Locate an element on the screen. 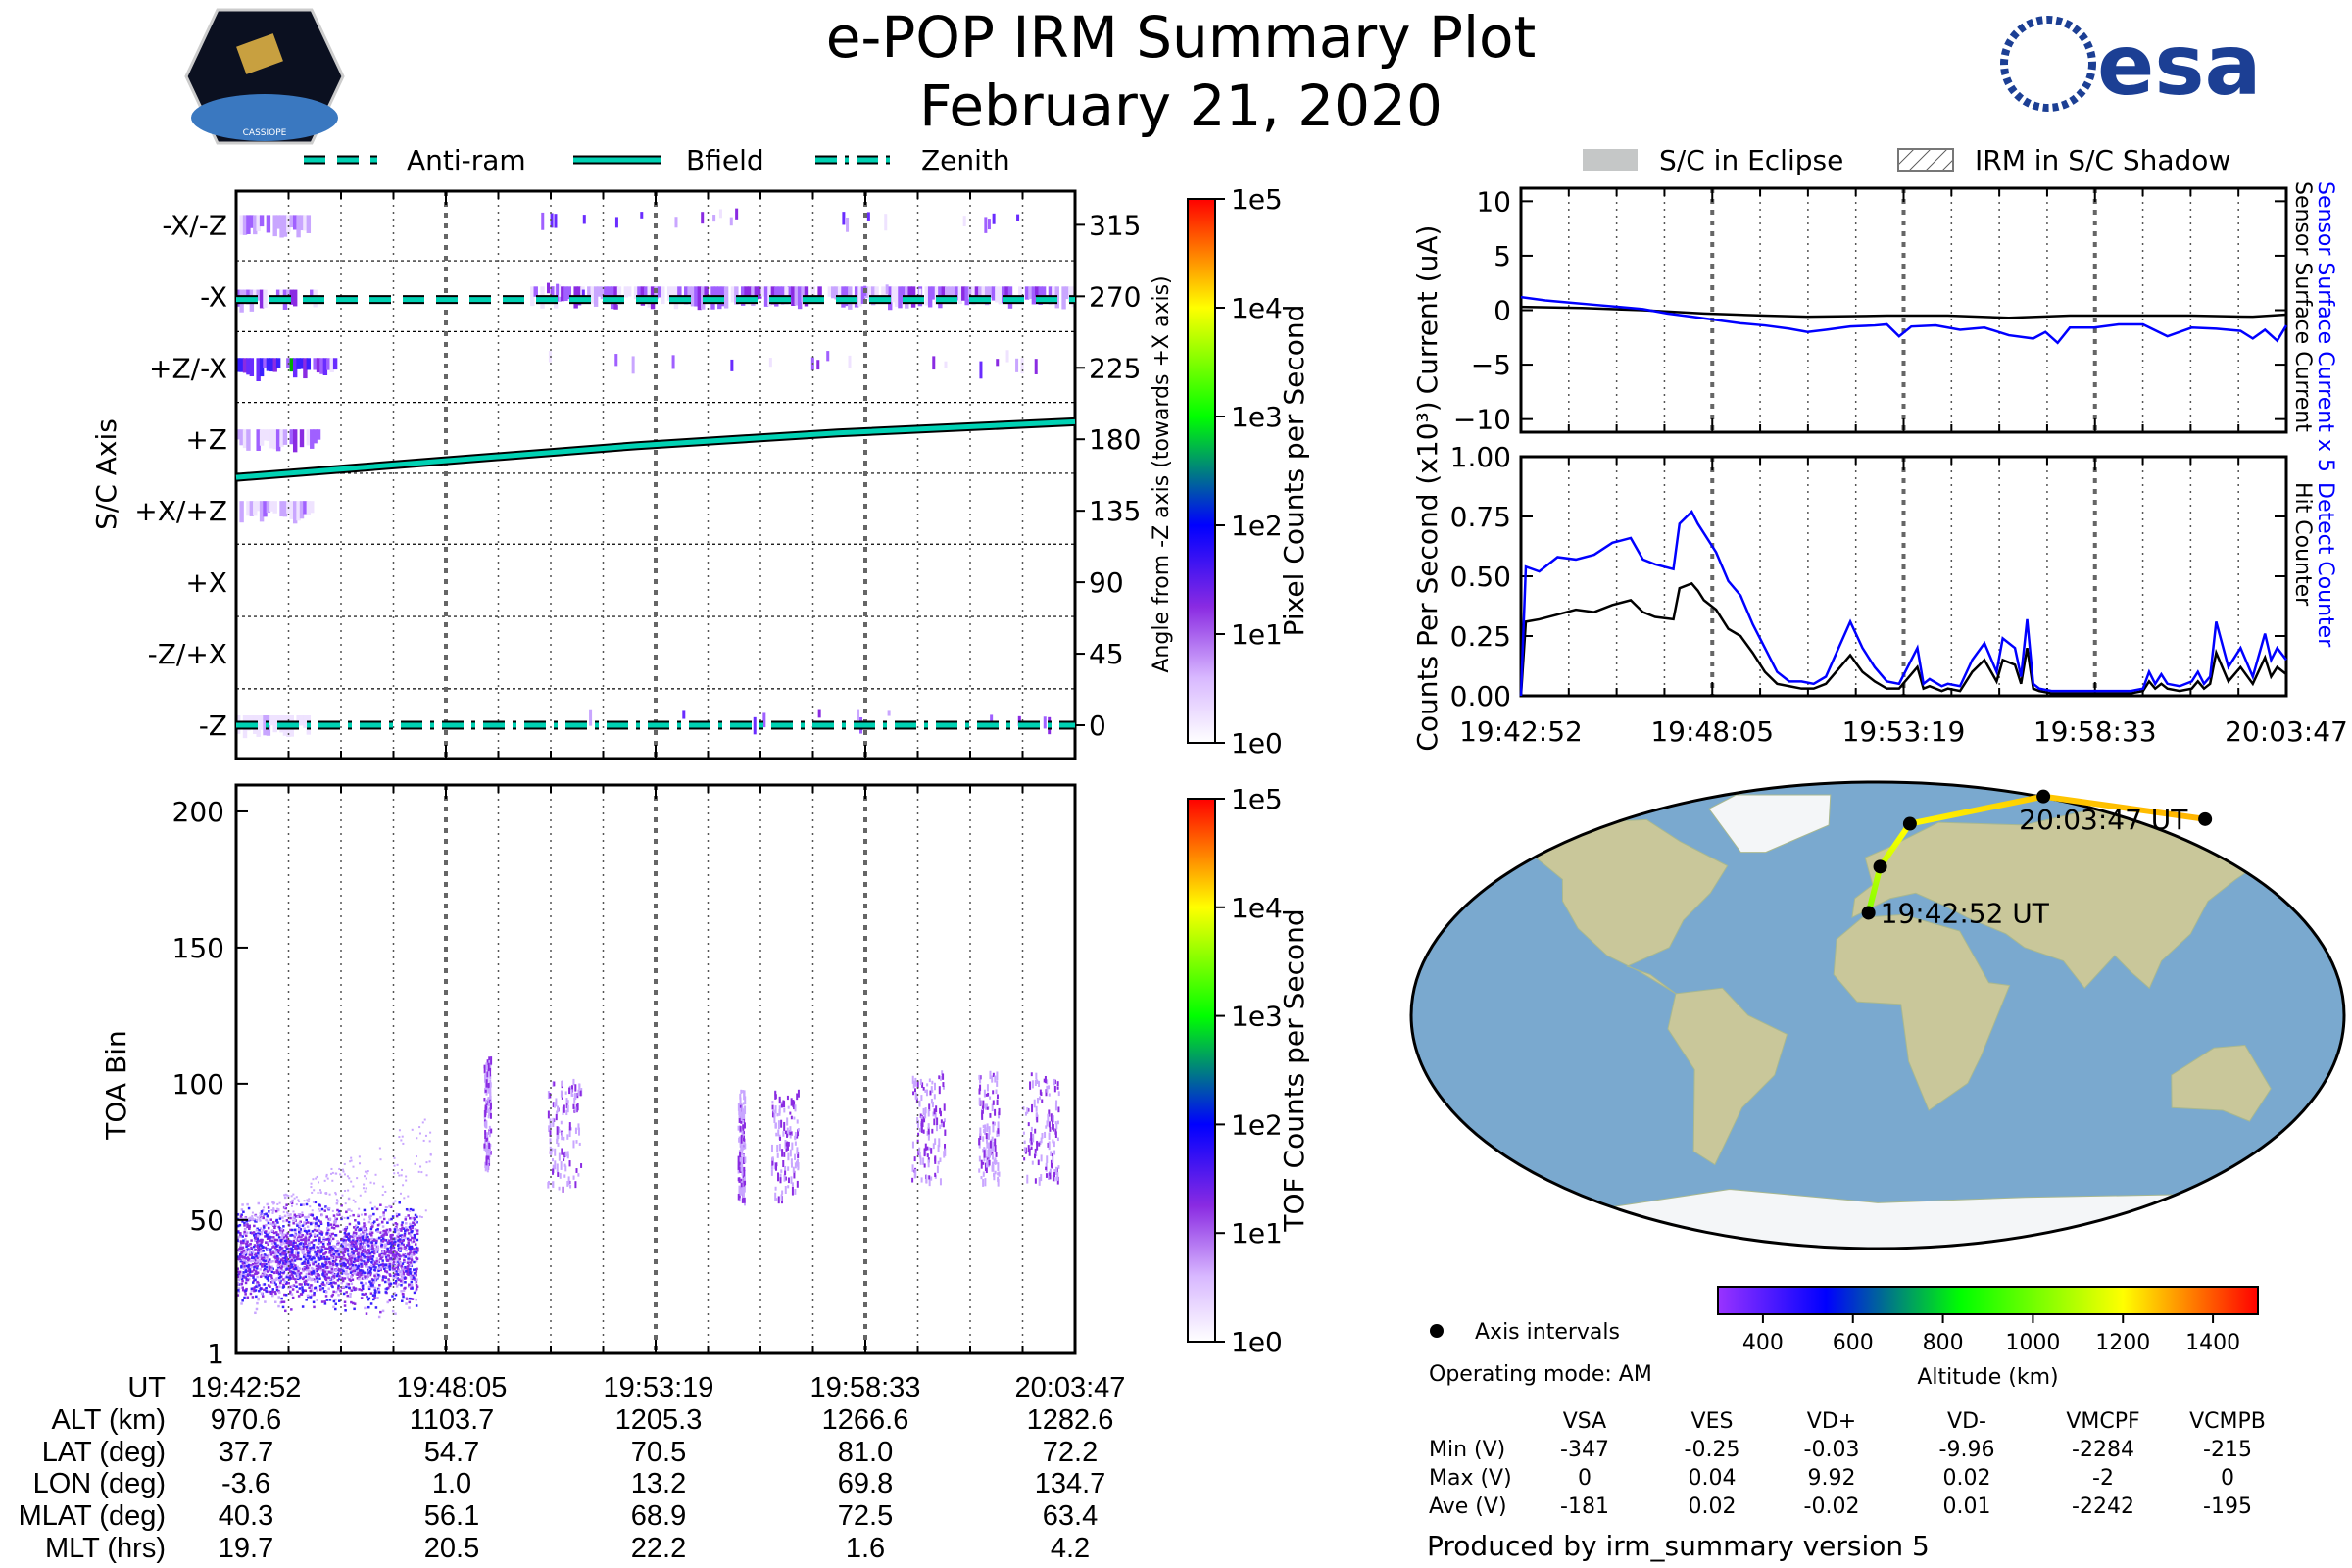 This screenshot has width=2352, height=1568. ephemeris-cell: 19:53:19 is located at coordinates (659, 1387).